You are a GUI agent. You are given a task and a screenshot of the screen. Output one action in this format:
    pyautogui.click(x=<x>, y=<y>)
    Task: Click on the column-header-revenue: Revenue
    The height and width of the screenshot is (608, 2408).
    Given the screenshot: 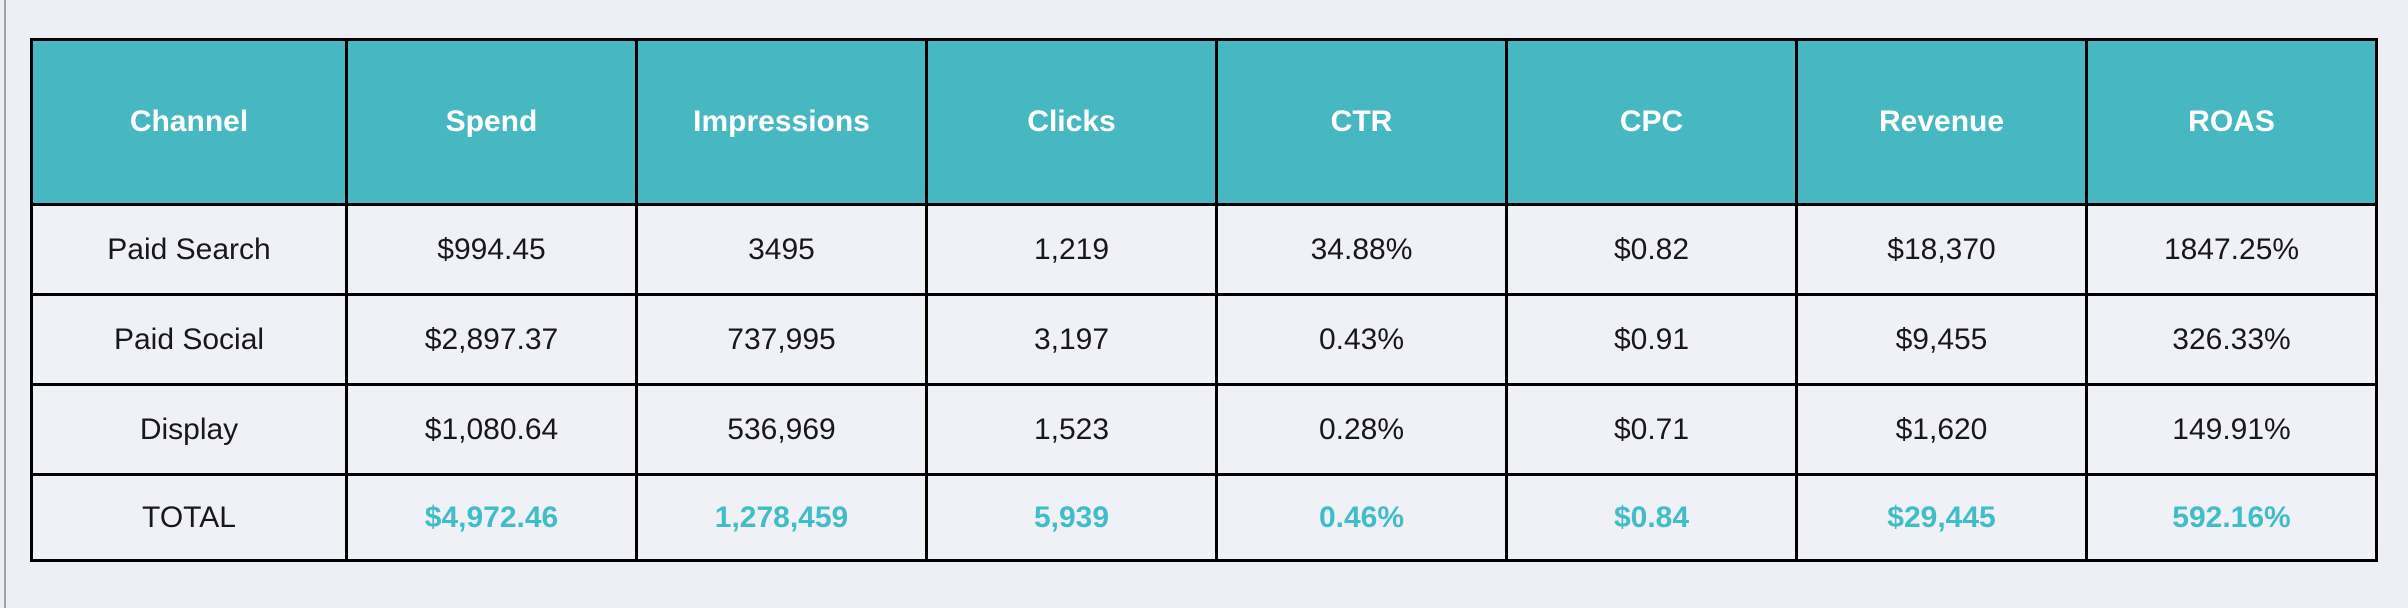 What is the action you would take?
    pyautogui.click(x=1941, y=122)
    